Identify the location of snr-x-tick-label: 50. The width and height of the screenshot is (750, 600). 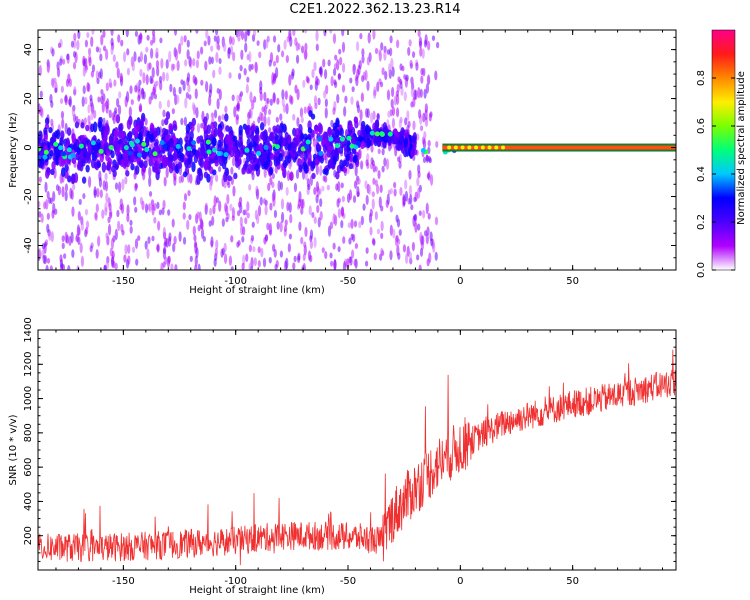
(572, 581).